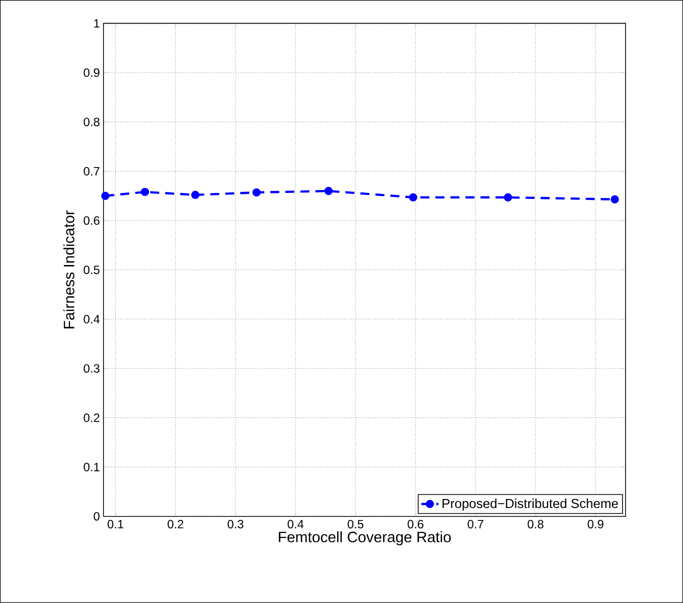 The image size is (683, 603). What do you see at coordinates (92, 171) in the screenshot?
I see `y-tick-label: 0.7` at bounding box center [92, 171].